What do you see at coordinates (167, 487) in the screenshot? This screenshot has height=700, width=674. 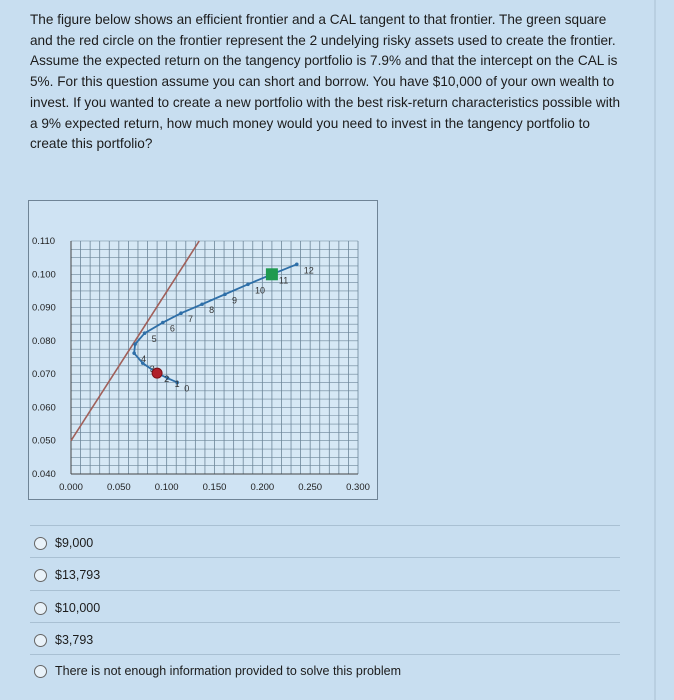 I see `x-tick-label: 0.100` at bounding box center [167, 487].